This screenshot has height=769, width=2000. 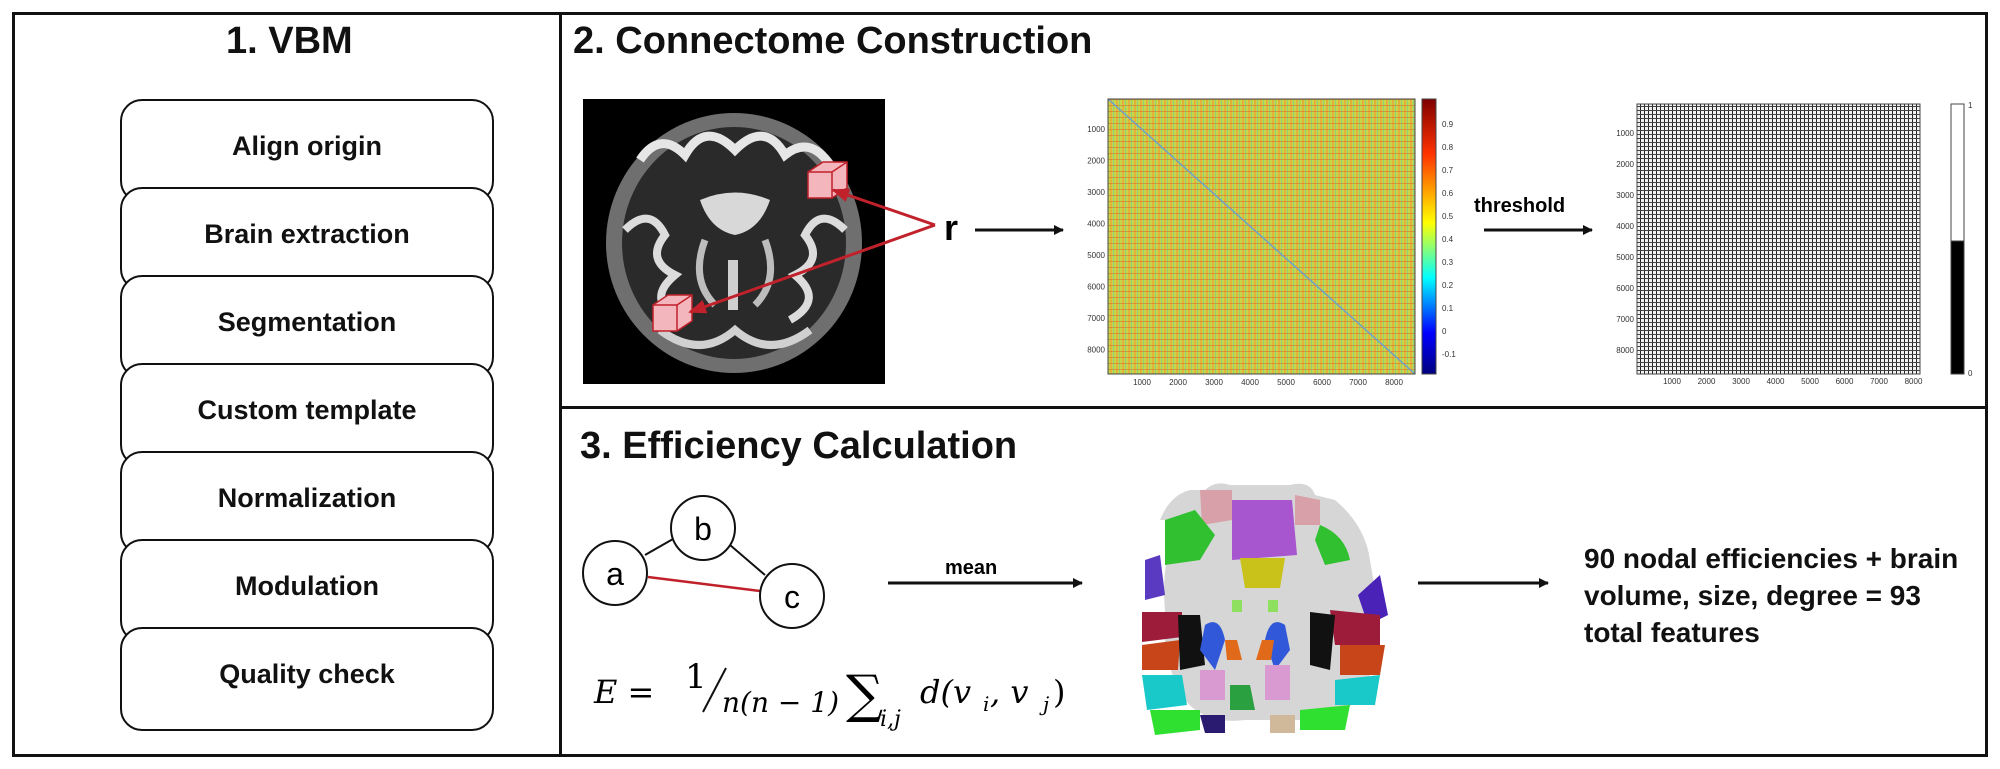 I want to click on parcellated-brain-atlas, so click(x=1265, y=609).